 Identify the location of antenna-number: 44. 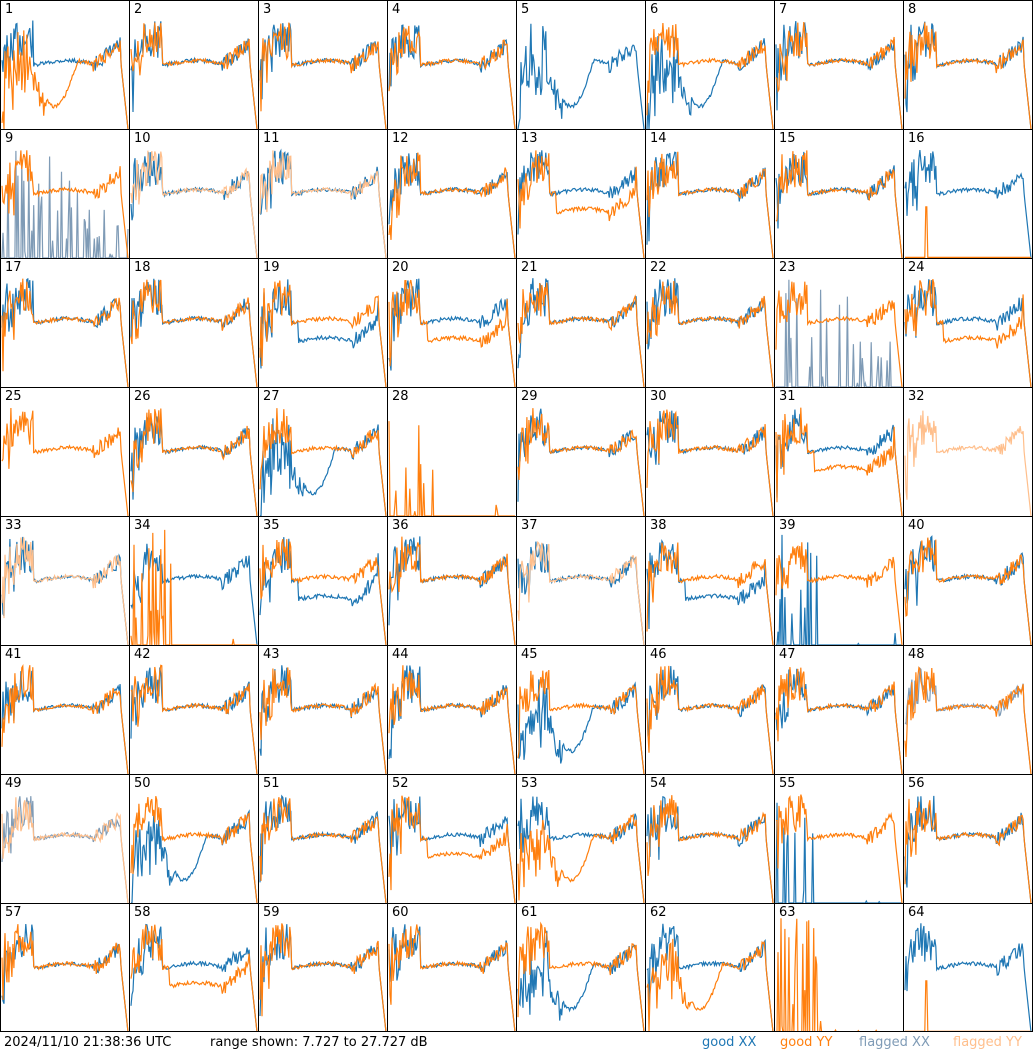
(400, 654).